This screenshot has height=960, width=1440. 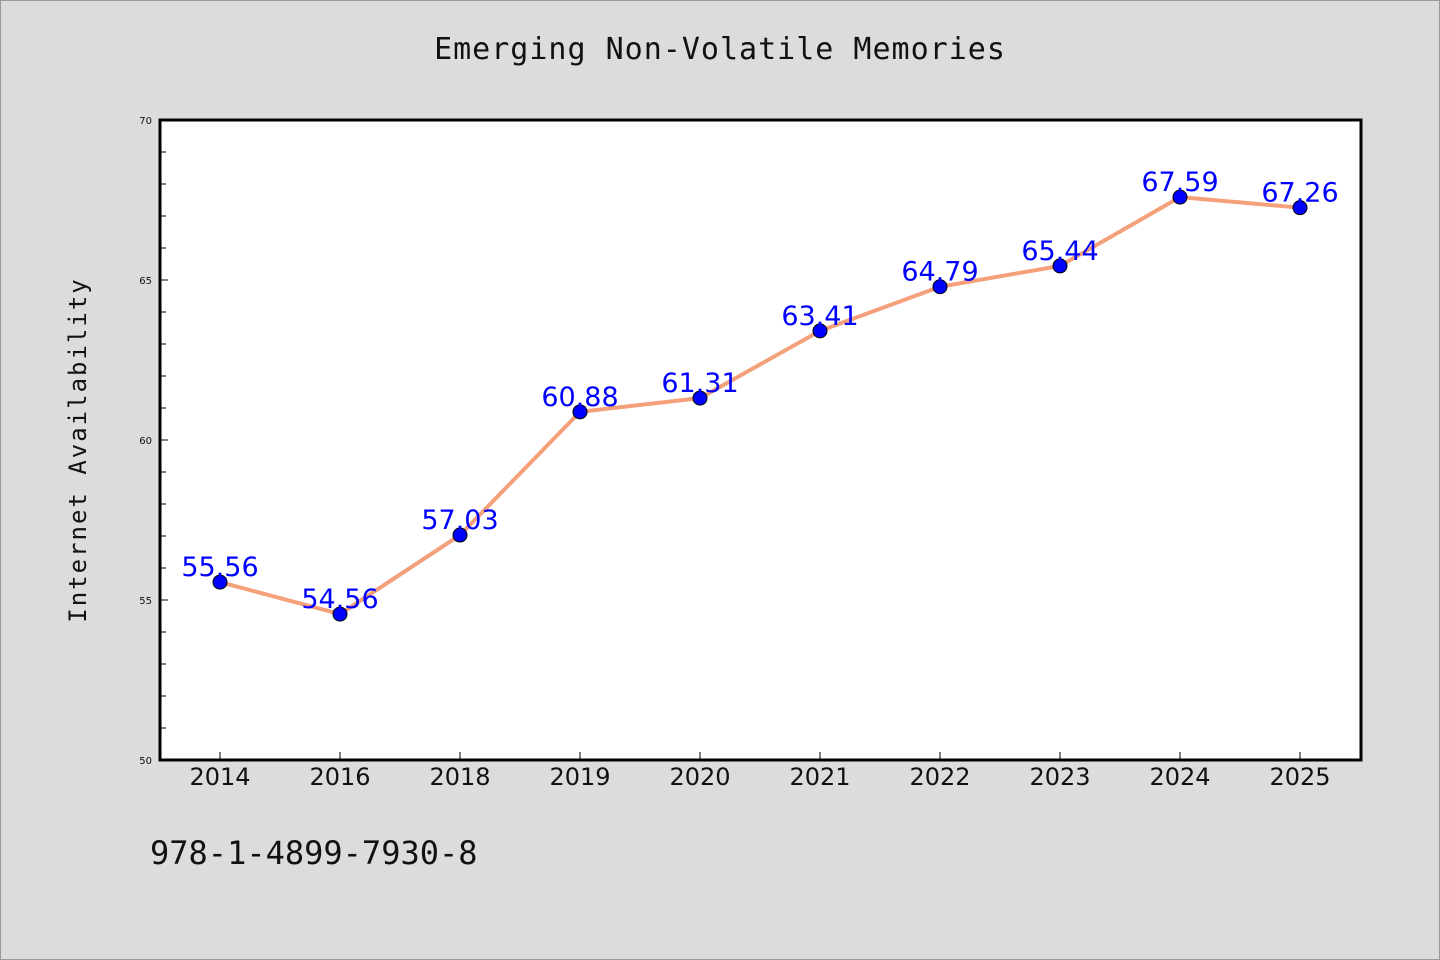 I want to click on data-label: 65.44, so click(x=1059, y=251).